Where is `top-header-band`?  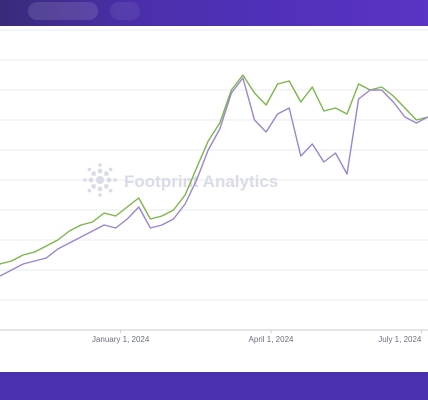 top-header-band is located at coordinates (214, 13).